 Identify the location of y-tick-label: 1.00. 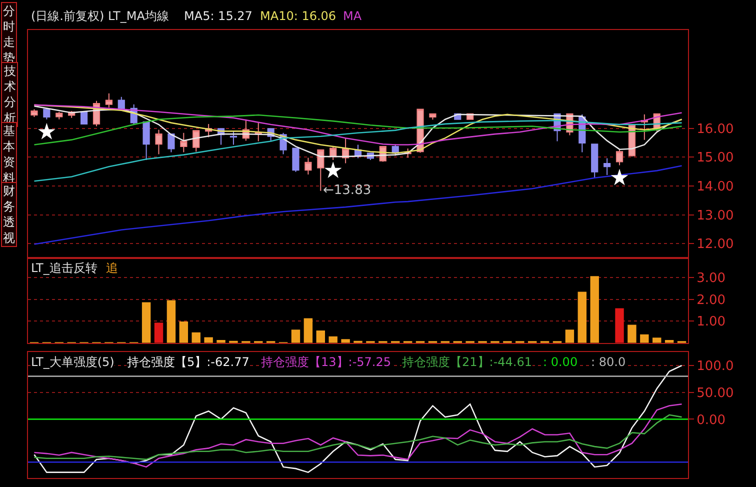
(711, 322).